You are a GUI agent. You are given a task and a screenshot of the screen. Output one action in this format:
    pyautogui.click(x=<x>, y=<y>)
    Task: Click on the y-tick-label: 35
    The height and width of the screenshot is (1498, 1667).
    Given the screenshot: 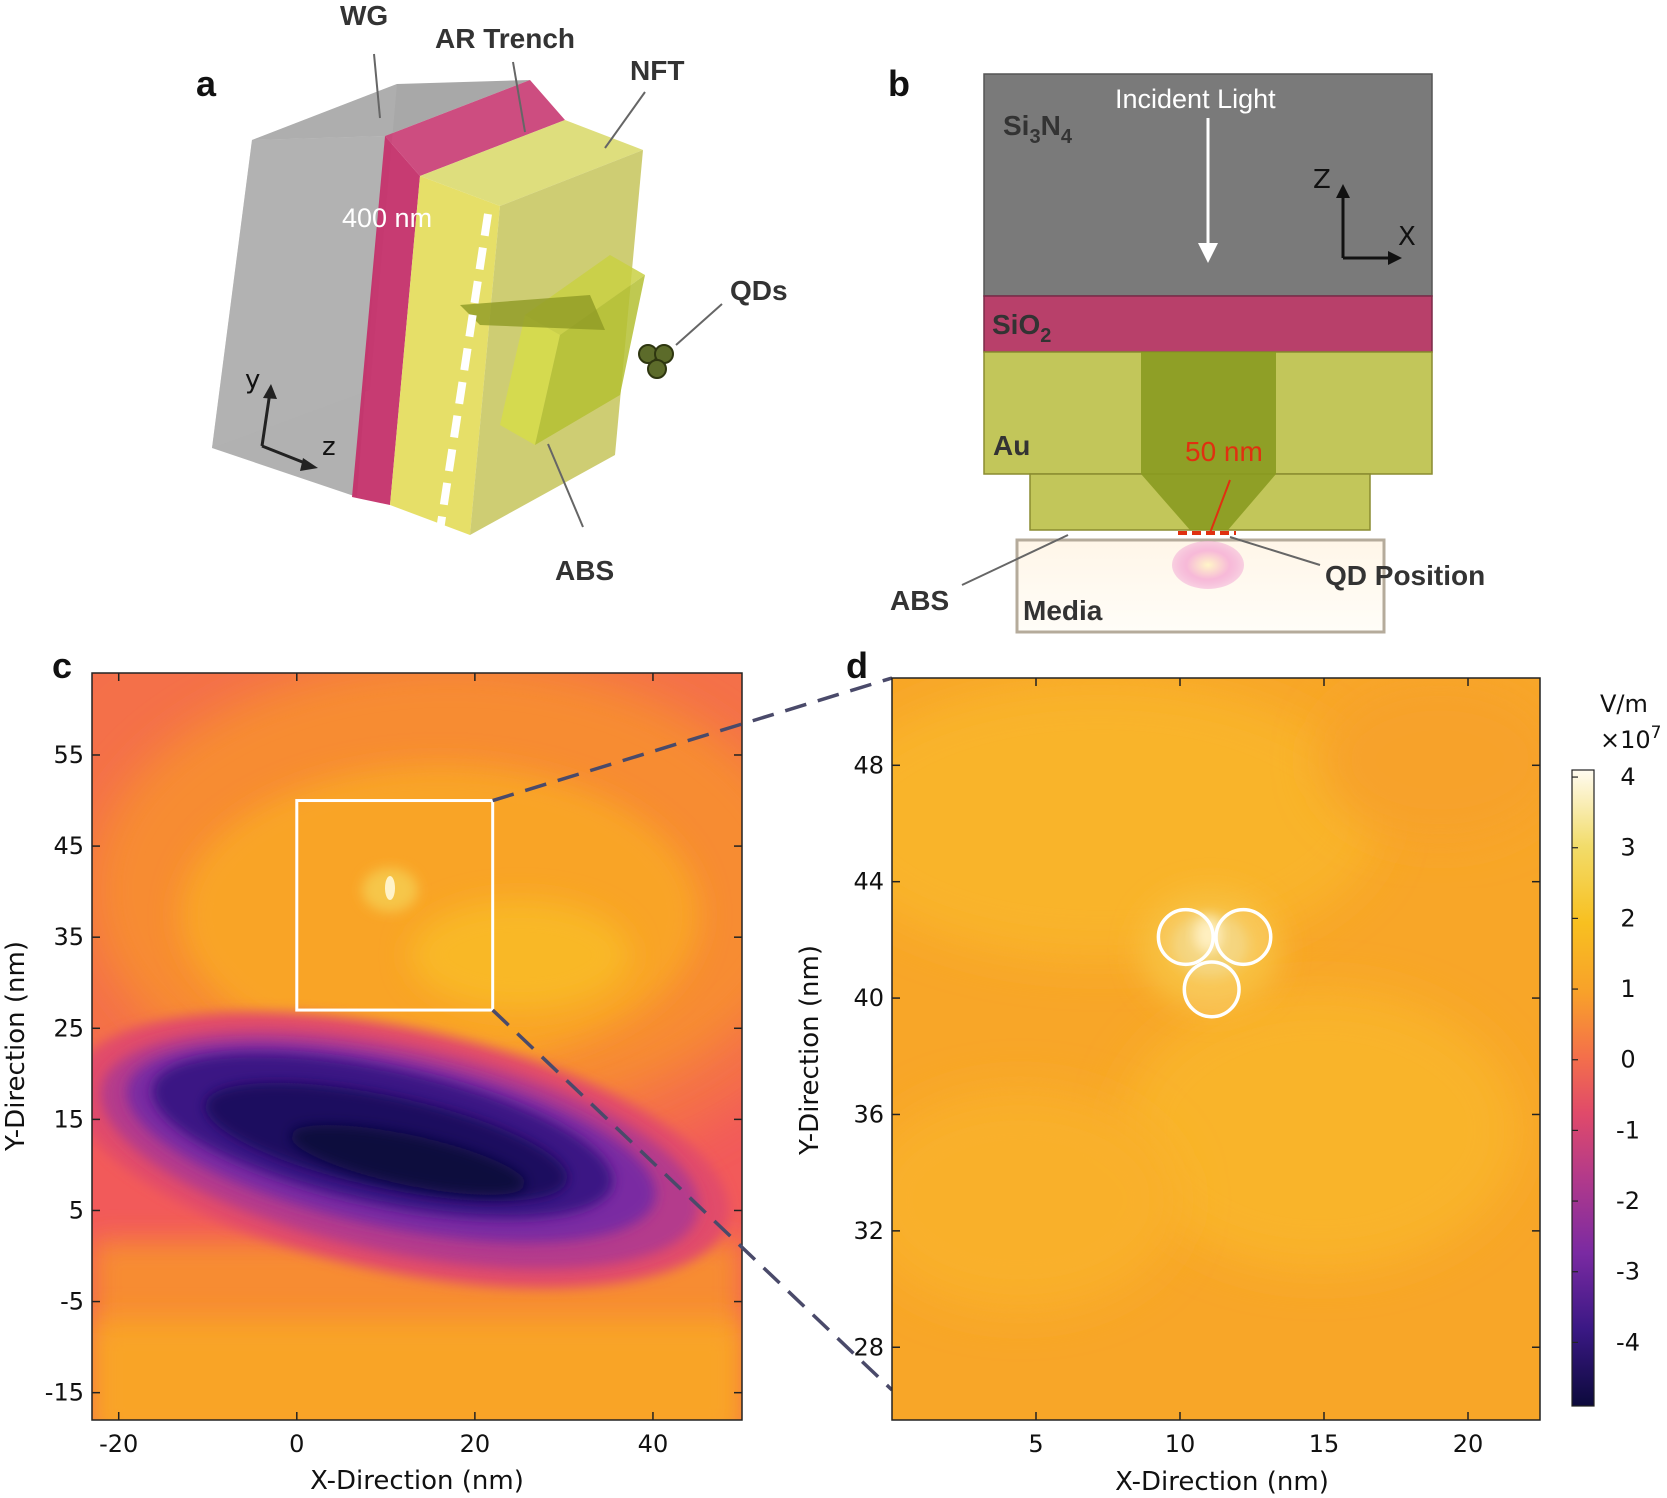 What is the action you would take?
    pyautogui.click(x=68, y=937)
    